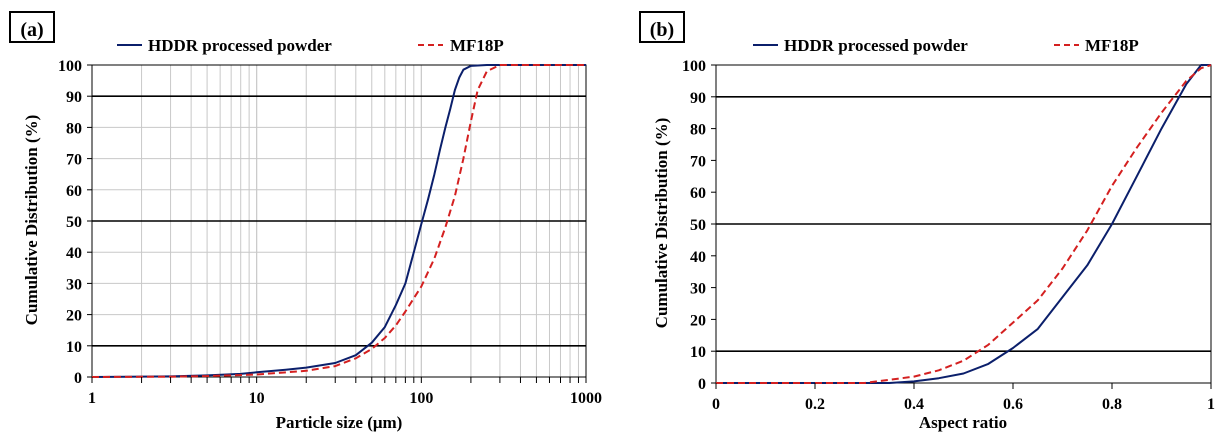  I want to click on x-tick-label: 0.6, so click(1013, 404).